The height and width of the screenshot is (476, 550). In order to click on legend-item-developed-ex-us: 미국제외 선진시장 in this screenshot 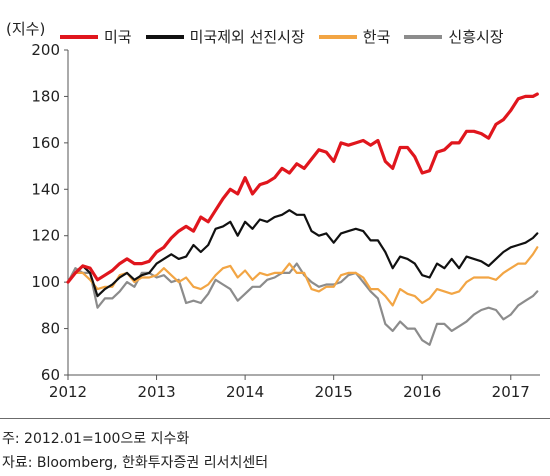, I will do `click(225, 36)`.